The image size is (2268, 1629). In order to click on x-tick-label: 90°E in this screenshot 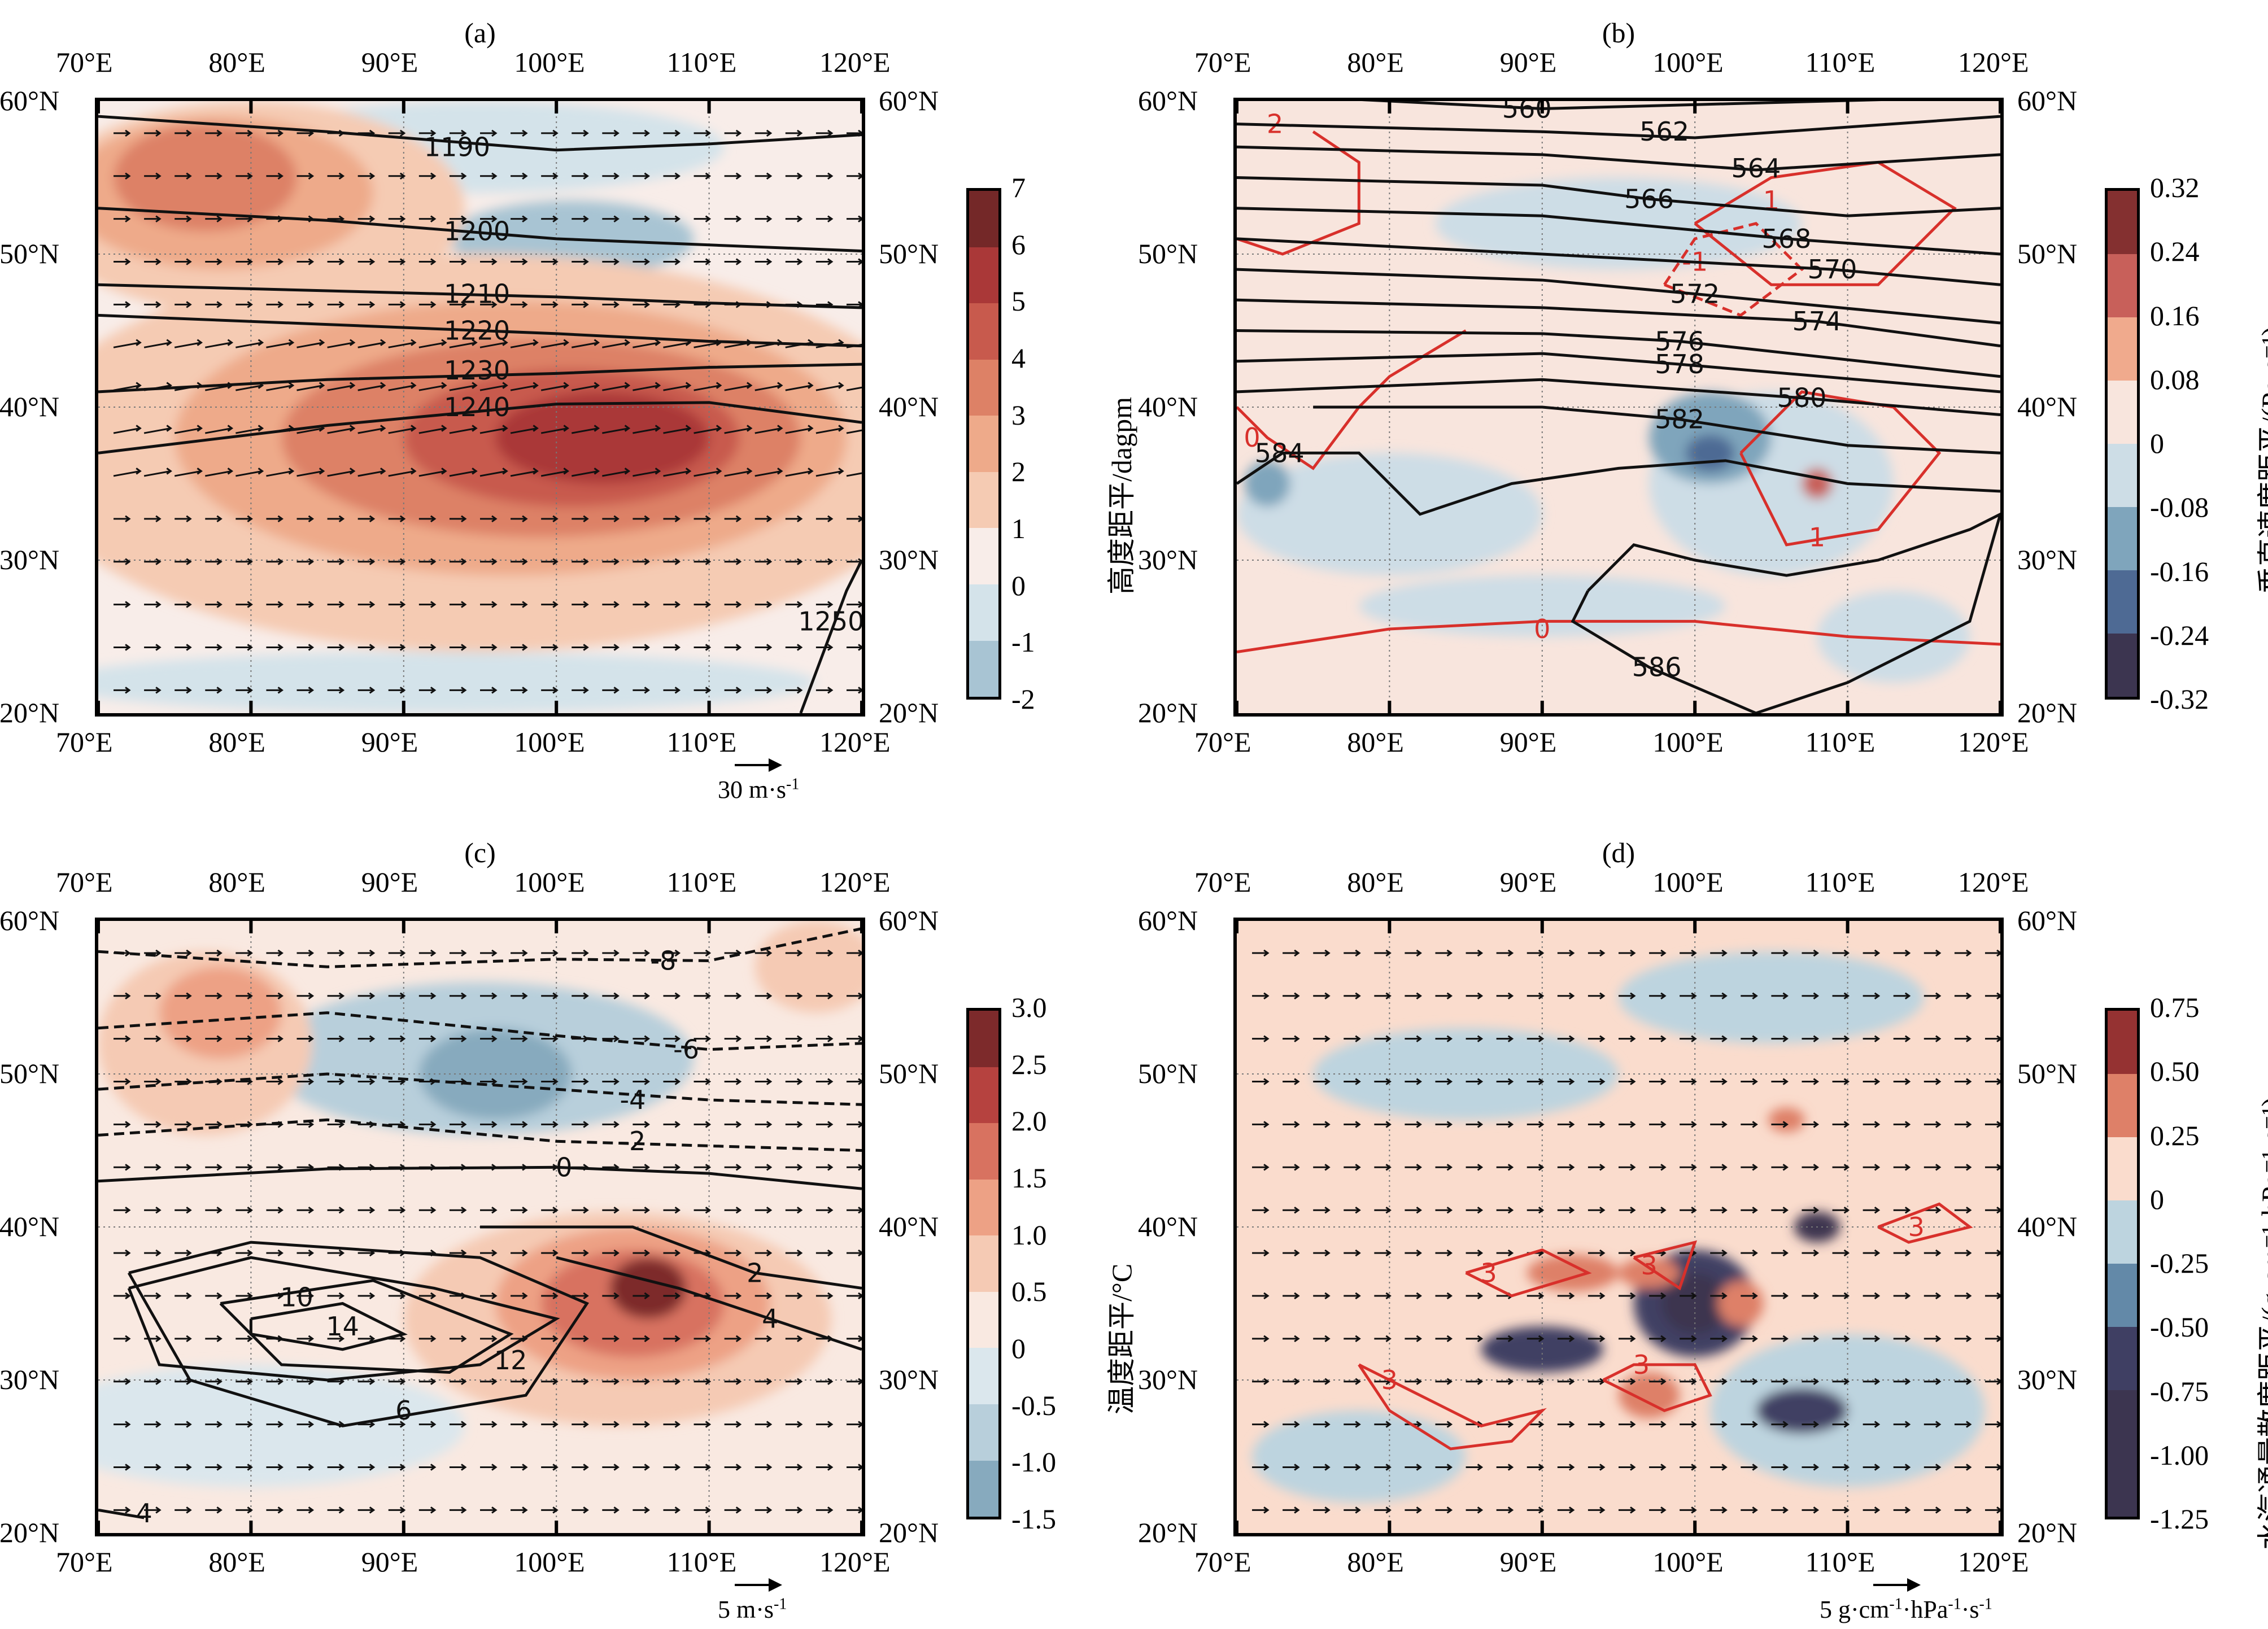, I will do `click(390, 882)`.